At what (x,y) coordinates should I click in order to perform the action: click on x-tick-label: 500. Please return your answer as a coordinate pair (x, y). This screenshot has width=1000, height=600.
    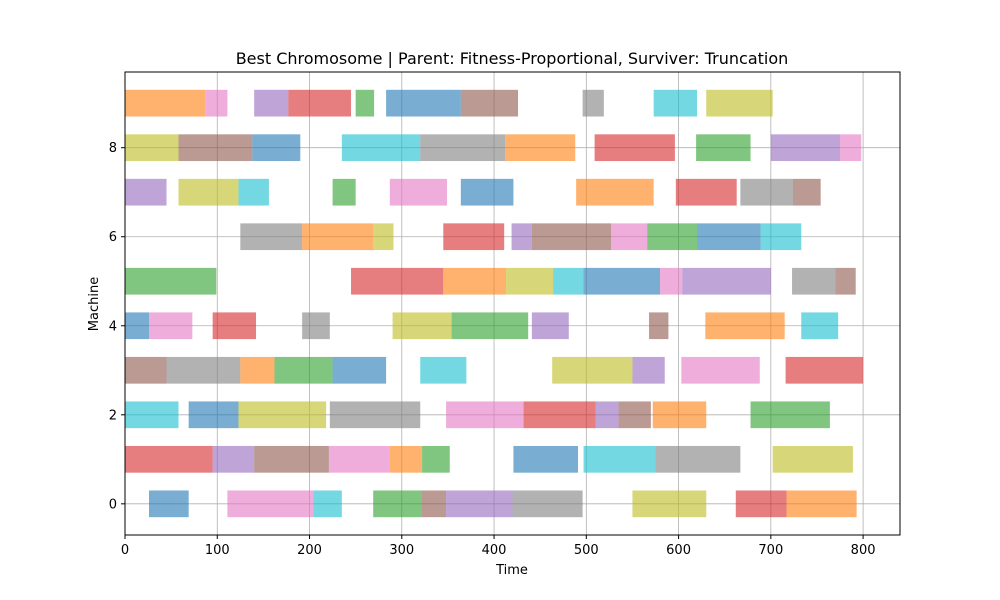
    Looking at the image, I should click on (586, 550).